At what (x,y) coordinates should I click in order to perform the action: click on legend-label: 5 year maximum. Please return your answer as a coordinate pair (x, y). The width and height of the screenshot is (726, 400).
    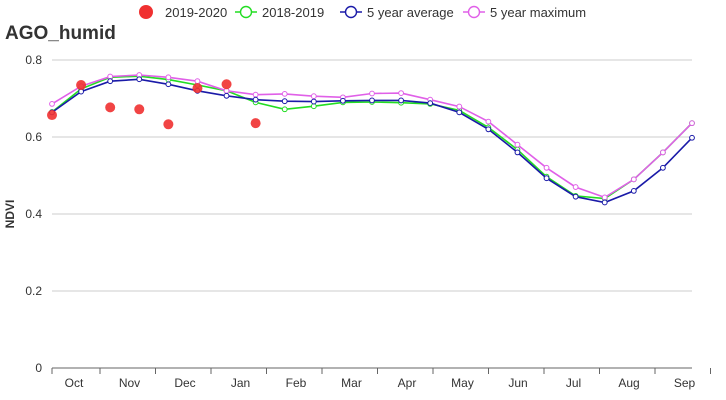
    Looking at the image, I should click on (538, 12).